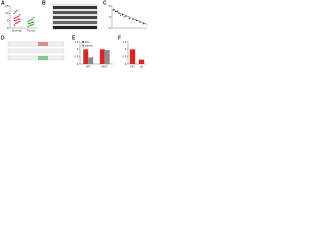 The image size is (320, 240). I want to click on panel-label: B, so click(44, 3).